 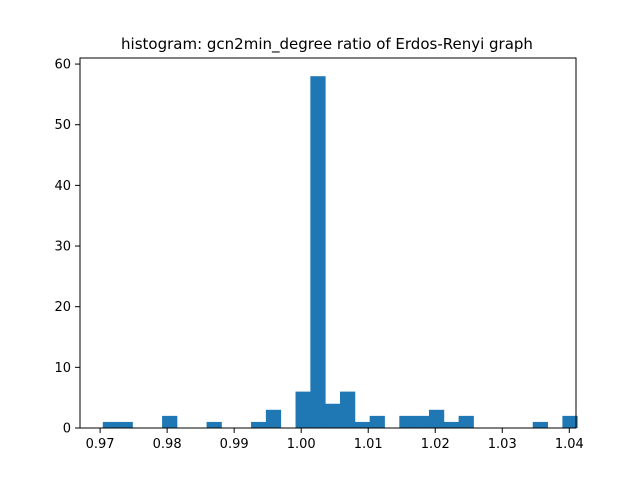 What do you see at coordinates (502, 444) in the screenshot?
I see `x-tick-label: 1.03` at bounding box center [502, 444].